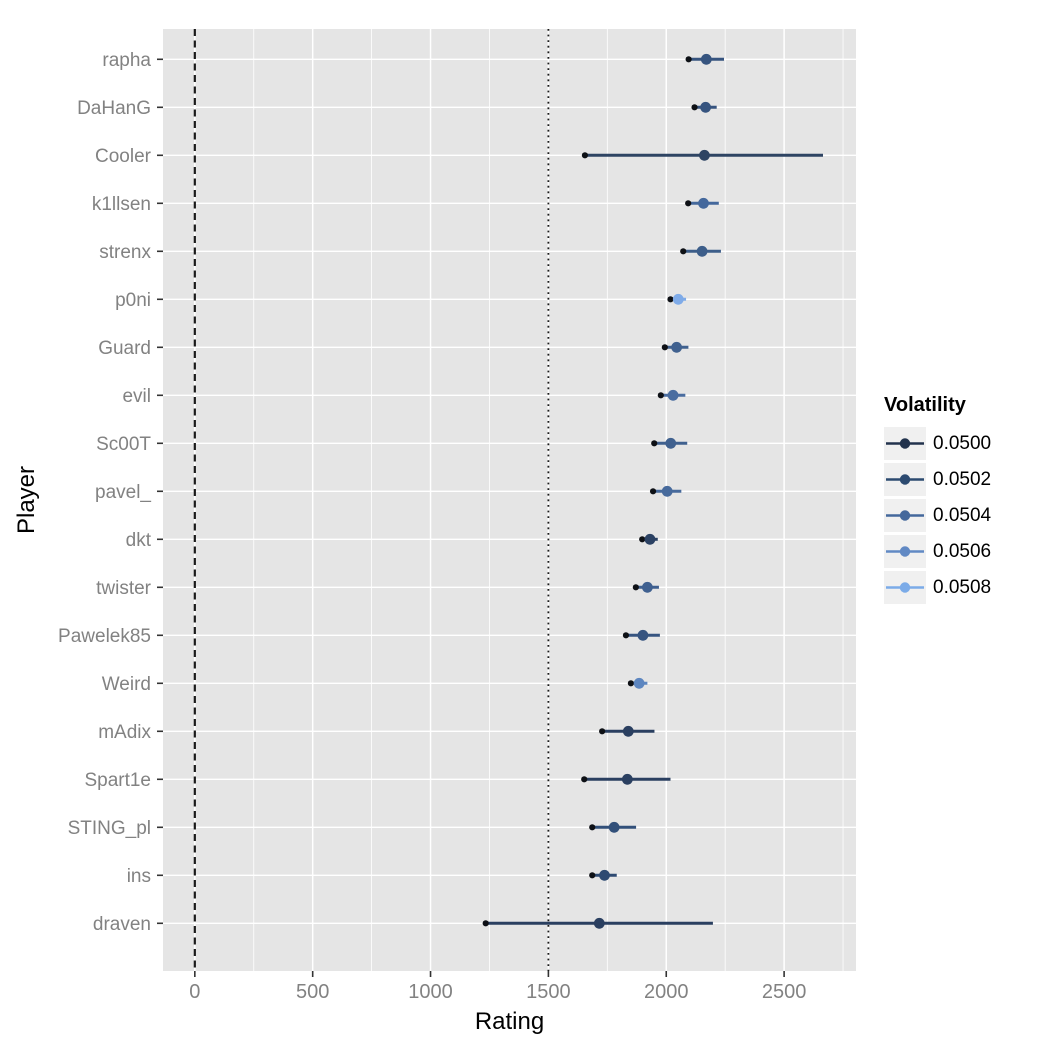  What do you see at coordinates (694, 107) in the screenshot?
I see `lower-bound-point-DaHanG` at bounding box center [694, 107].